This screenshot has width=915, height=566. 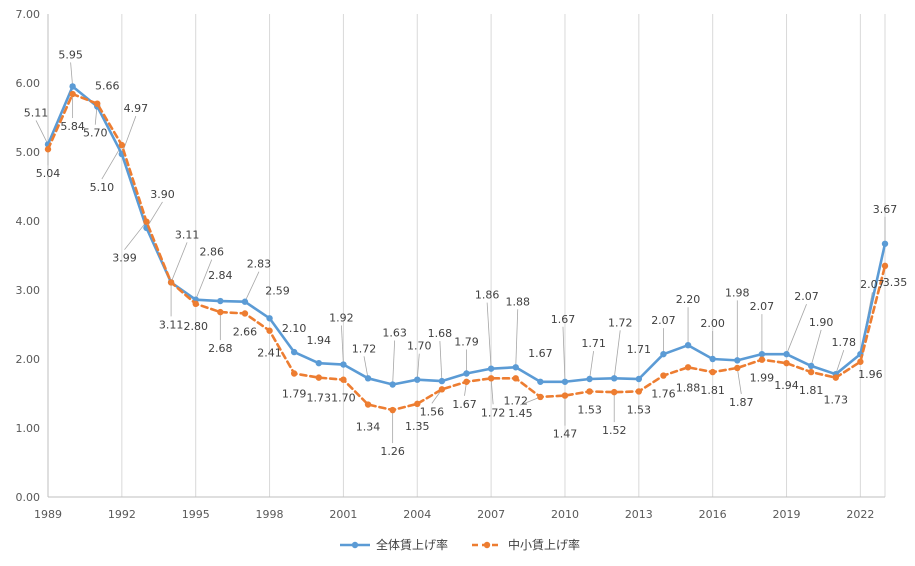 I want to click on x-tick-label: 2022, so click(x=860, y=514).